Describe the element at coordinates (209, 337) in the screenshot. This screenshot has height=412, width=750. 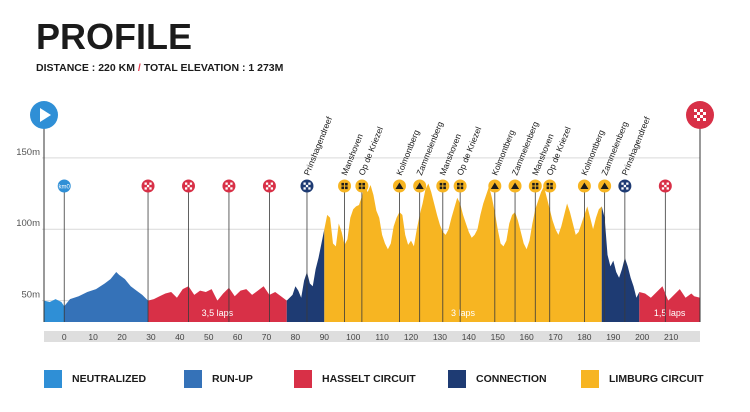
I see `x-tick-label: 50` at that location.